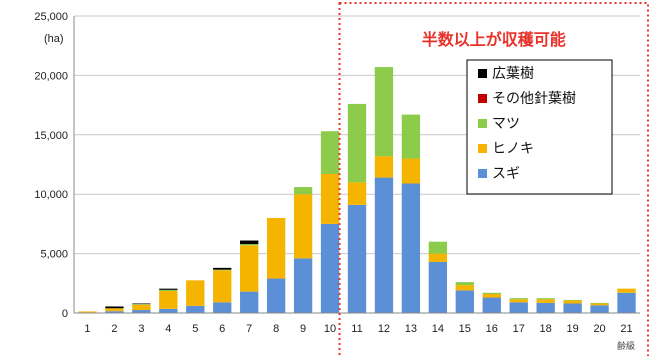 The width and height of the screenshot is (658, 356). Describe the element at coordinates (54, 39) in the screenshot. I see `y-axis-unit: (ha)` at that location.